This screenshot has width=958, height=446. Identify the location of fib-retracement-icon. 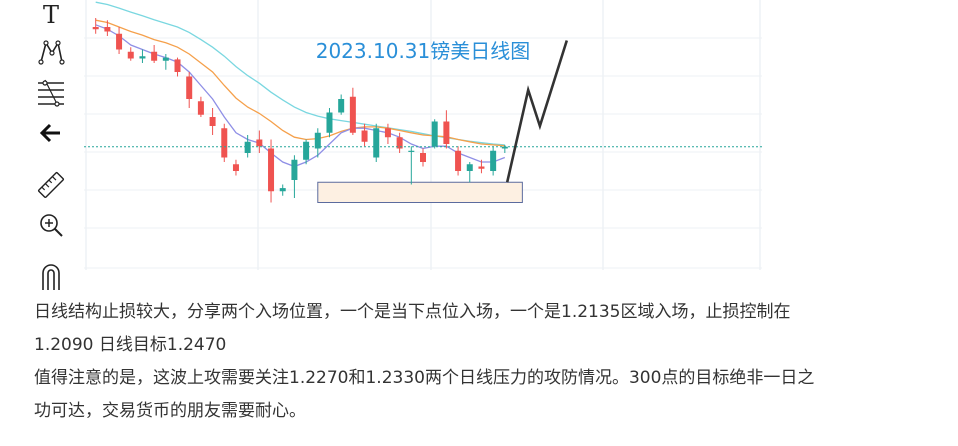
(51, 93).